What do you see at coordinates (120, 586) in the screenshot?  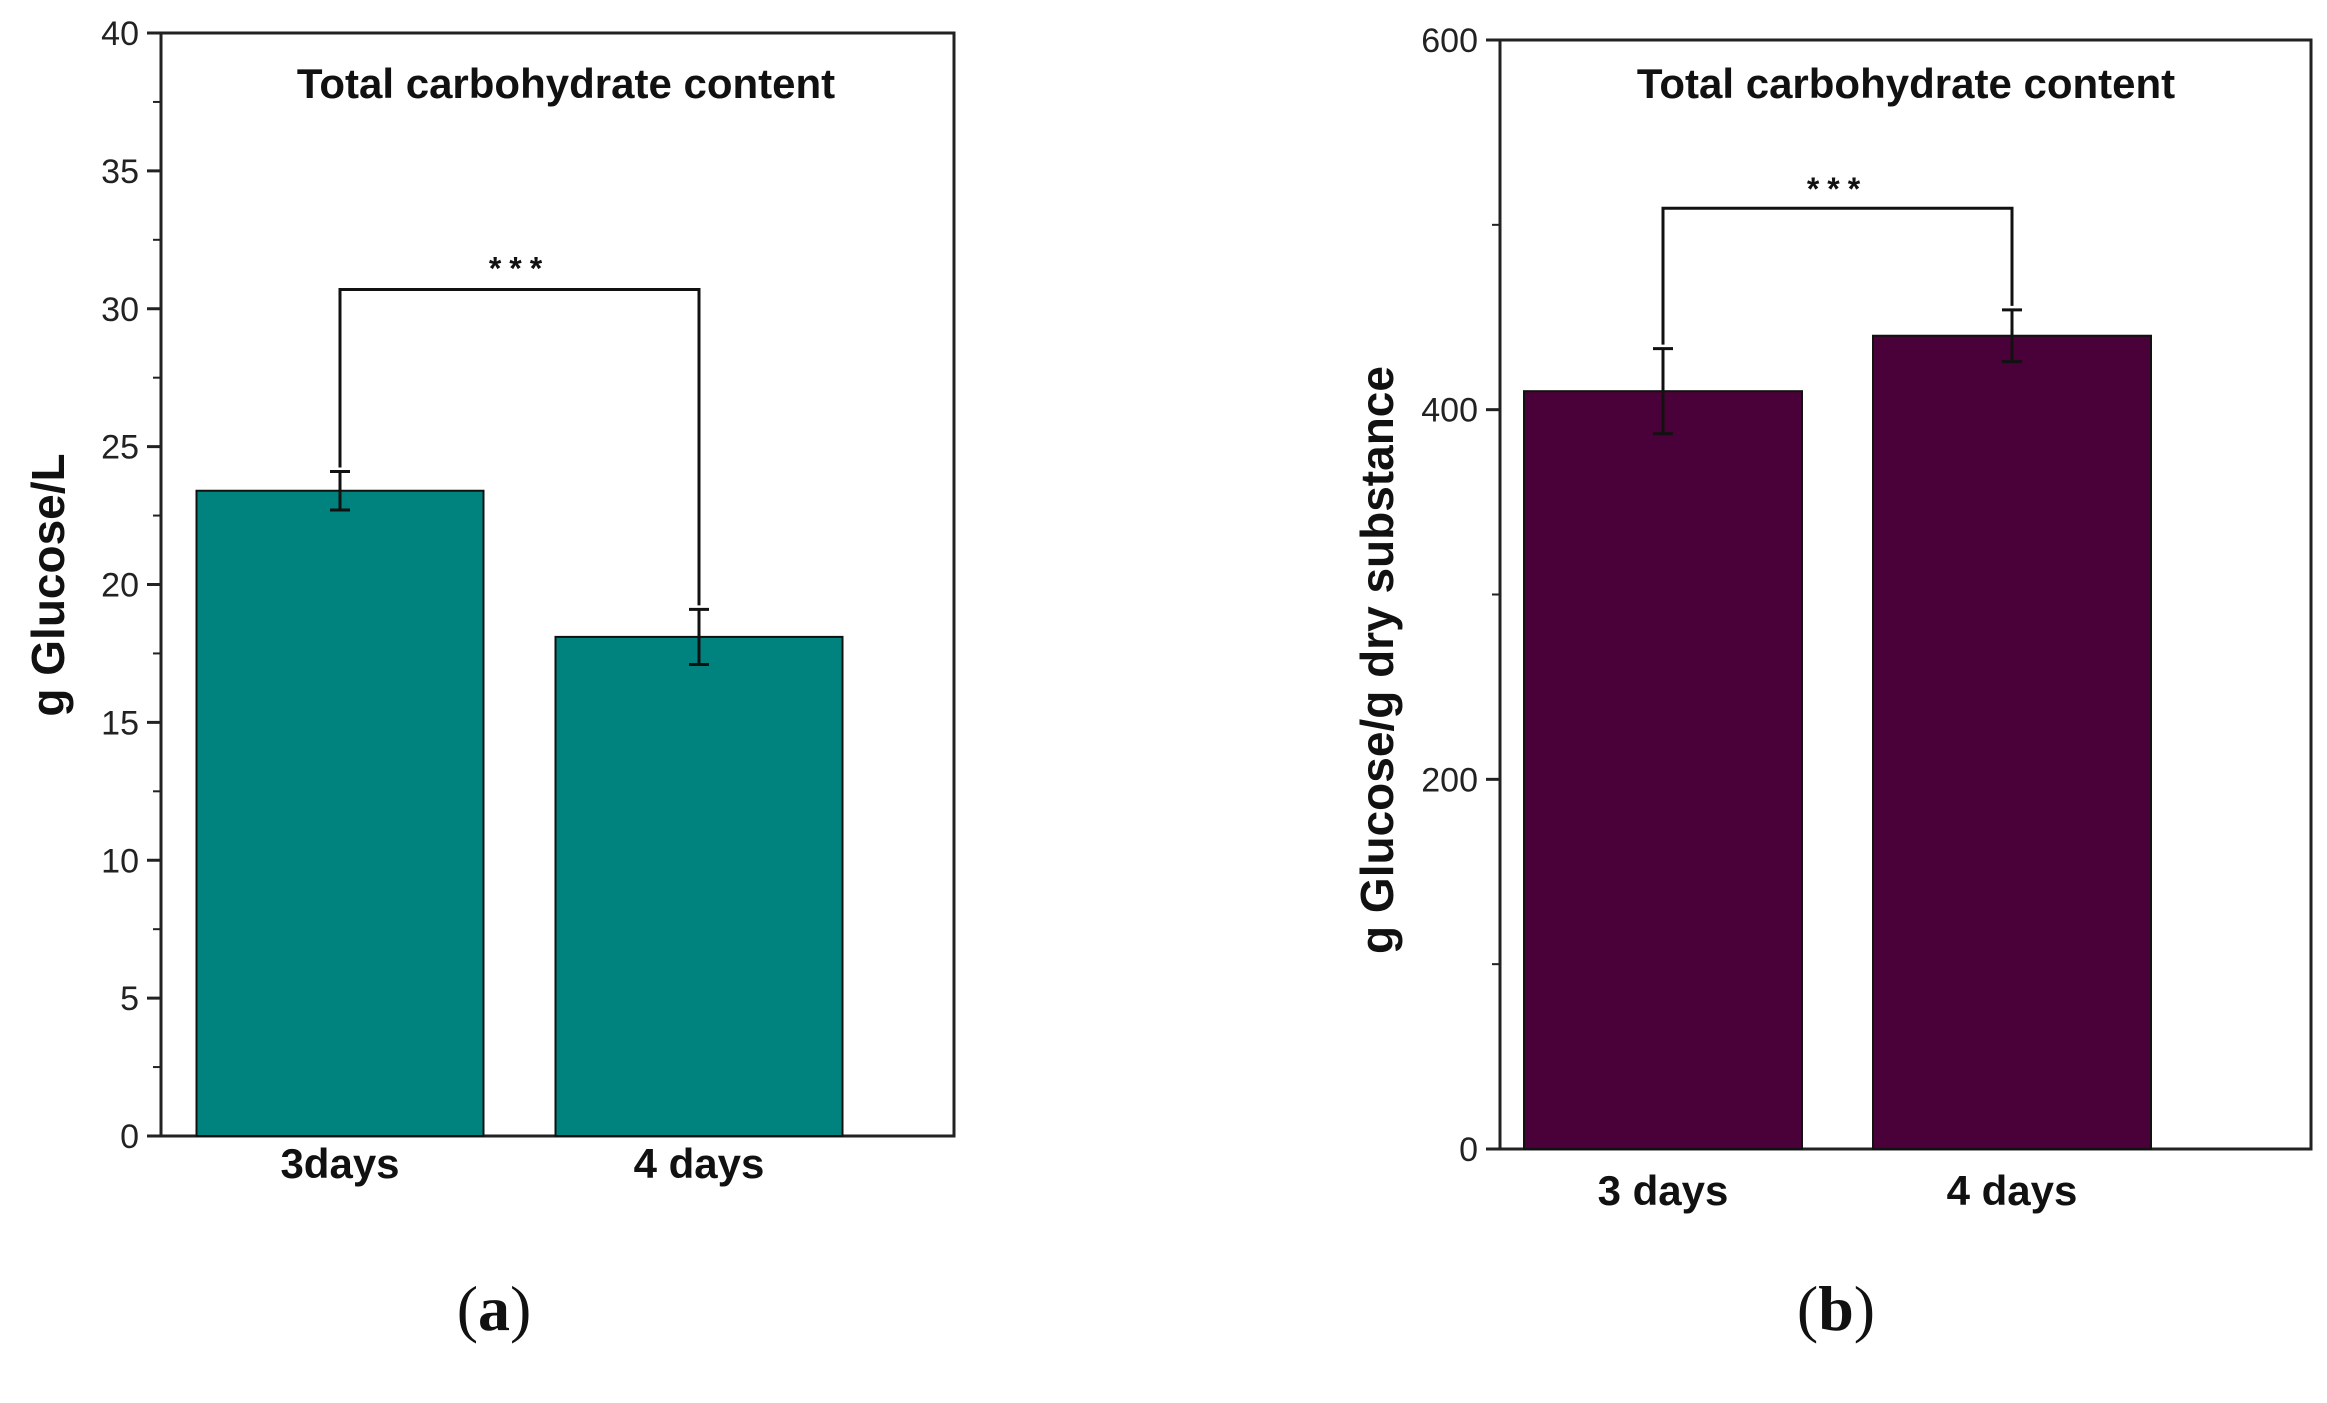 I see `y-tick-label: 20` at bounding box center [120, 586].